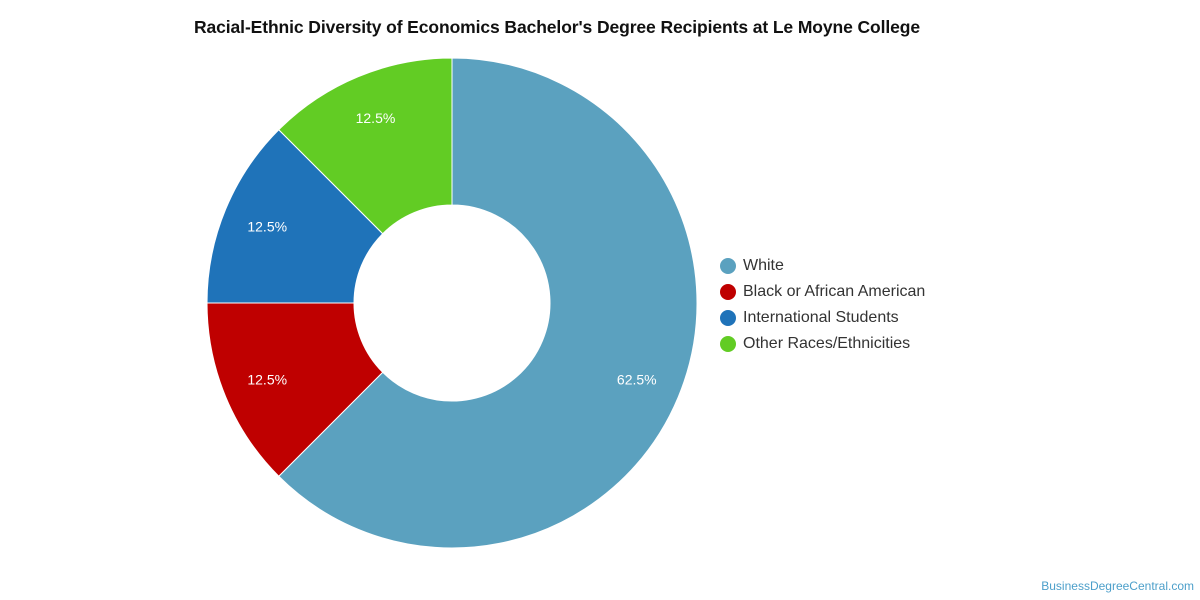 Image resolution: width=1200 pixels, height=600 pixels. I want to click on data-label-white: 62.5%, so click(637, 380).